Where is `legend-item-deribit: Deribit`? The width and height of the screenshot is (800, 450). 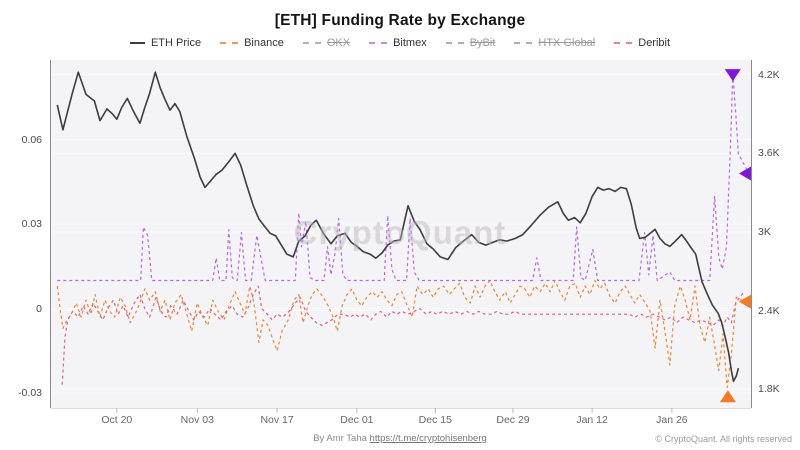
legend-item-deribit: Deribit is located at coordinates (642, 43).